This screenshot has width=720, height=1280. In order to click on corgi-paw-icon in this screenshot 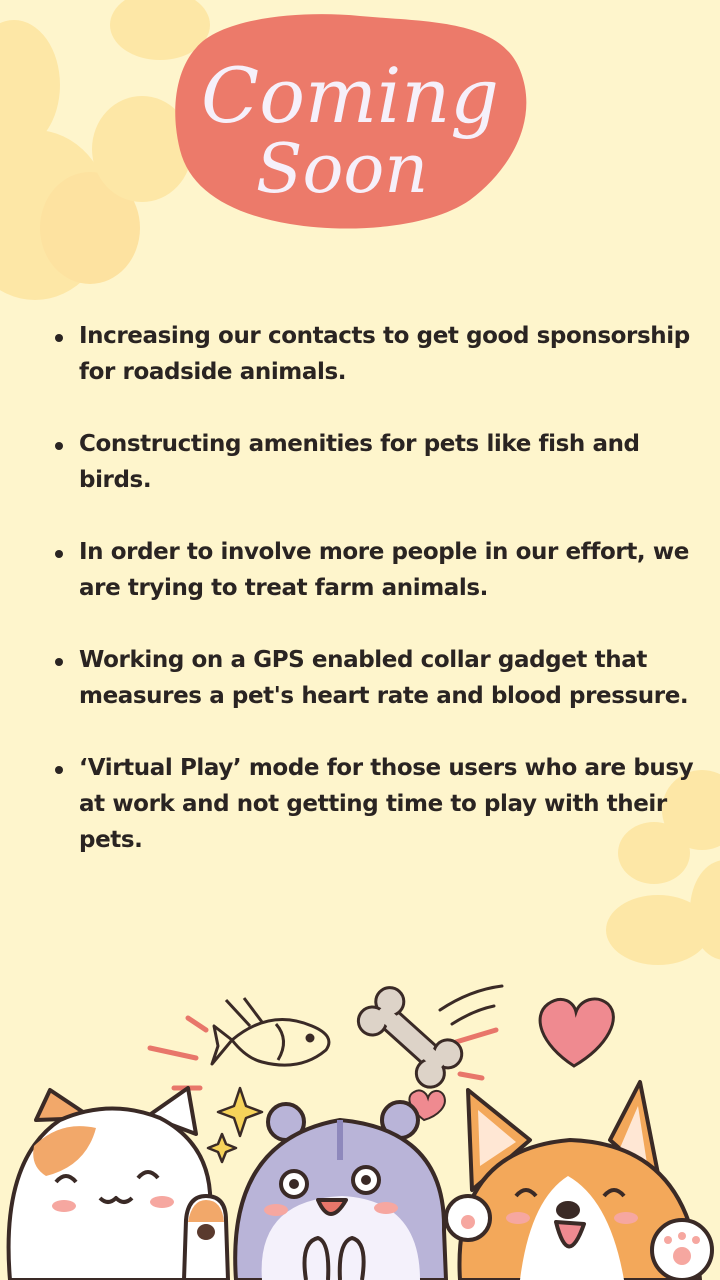, I will do `click(579, 1237)`.